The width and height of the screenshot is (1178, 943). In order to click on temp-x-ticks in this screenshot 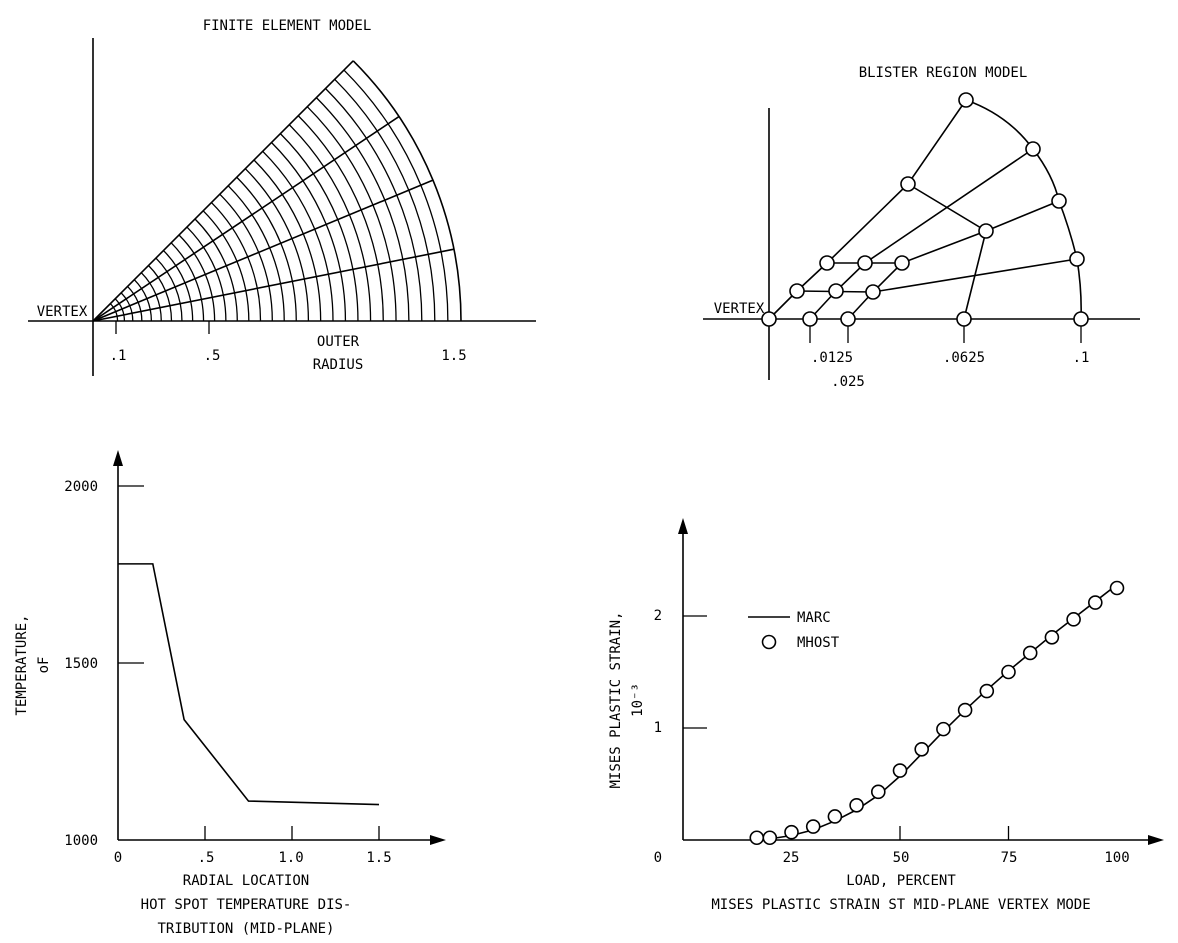, I will do `click(292, 833)`.